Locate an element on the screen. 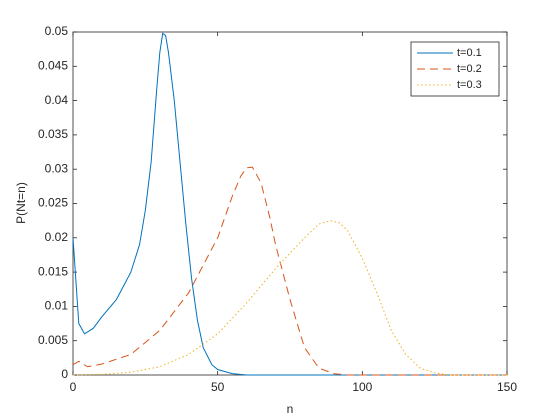  y-axis-label: P(Nt=n) is located at coordinates (21, 203).